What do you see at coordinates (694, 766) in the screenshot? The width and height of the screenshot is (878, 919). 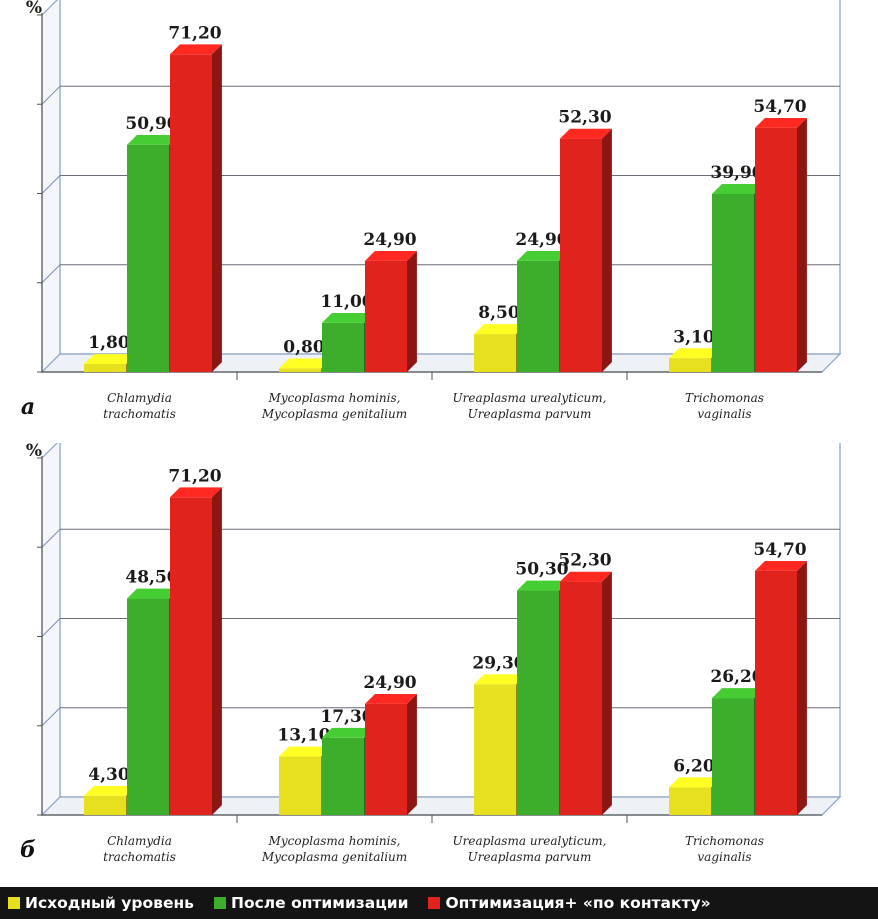 I see `bar-value-label: 6,20` at bounding box center [694, 766].